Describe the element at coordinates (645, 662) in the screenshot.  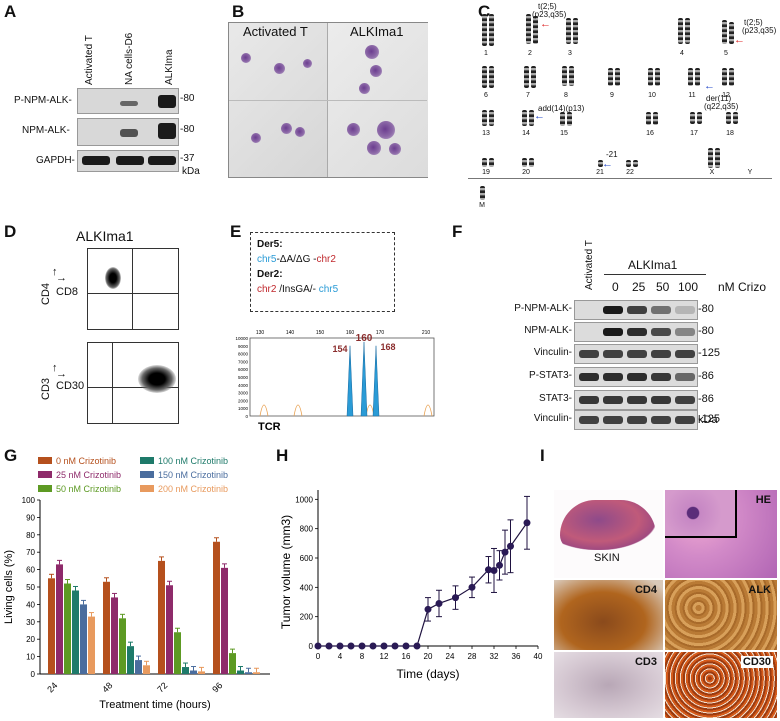
I see `tile-label-cd3: CD3` at that location.